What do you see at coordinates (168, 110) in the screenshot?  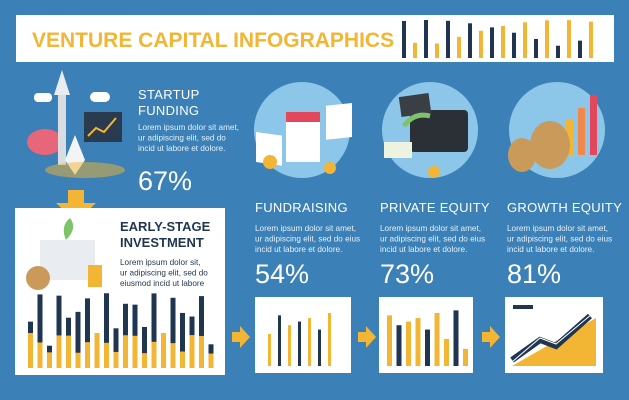 I see `title-line: FUNDING` at bounding box center [168, 110].